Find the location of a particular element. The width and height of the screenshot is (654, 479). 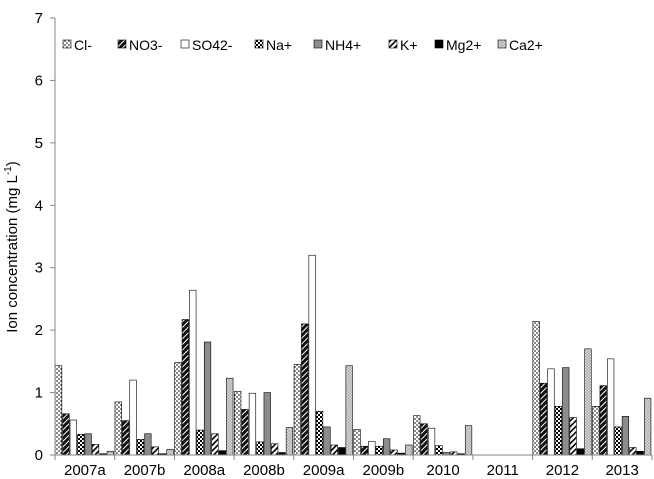

x-tick-label: 2007a is located at coordinates (85, 470).